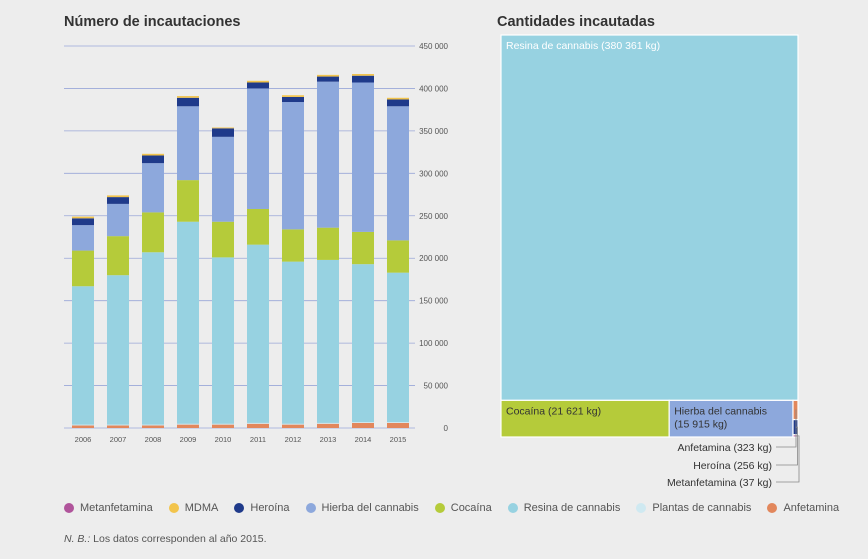  Describe the element at coordinates (731, 418) in the screenshot. I see `treemap-cell-hierba-del-cannabis` at that location.